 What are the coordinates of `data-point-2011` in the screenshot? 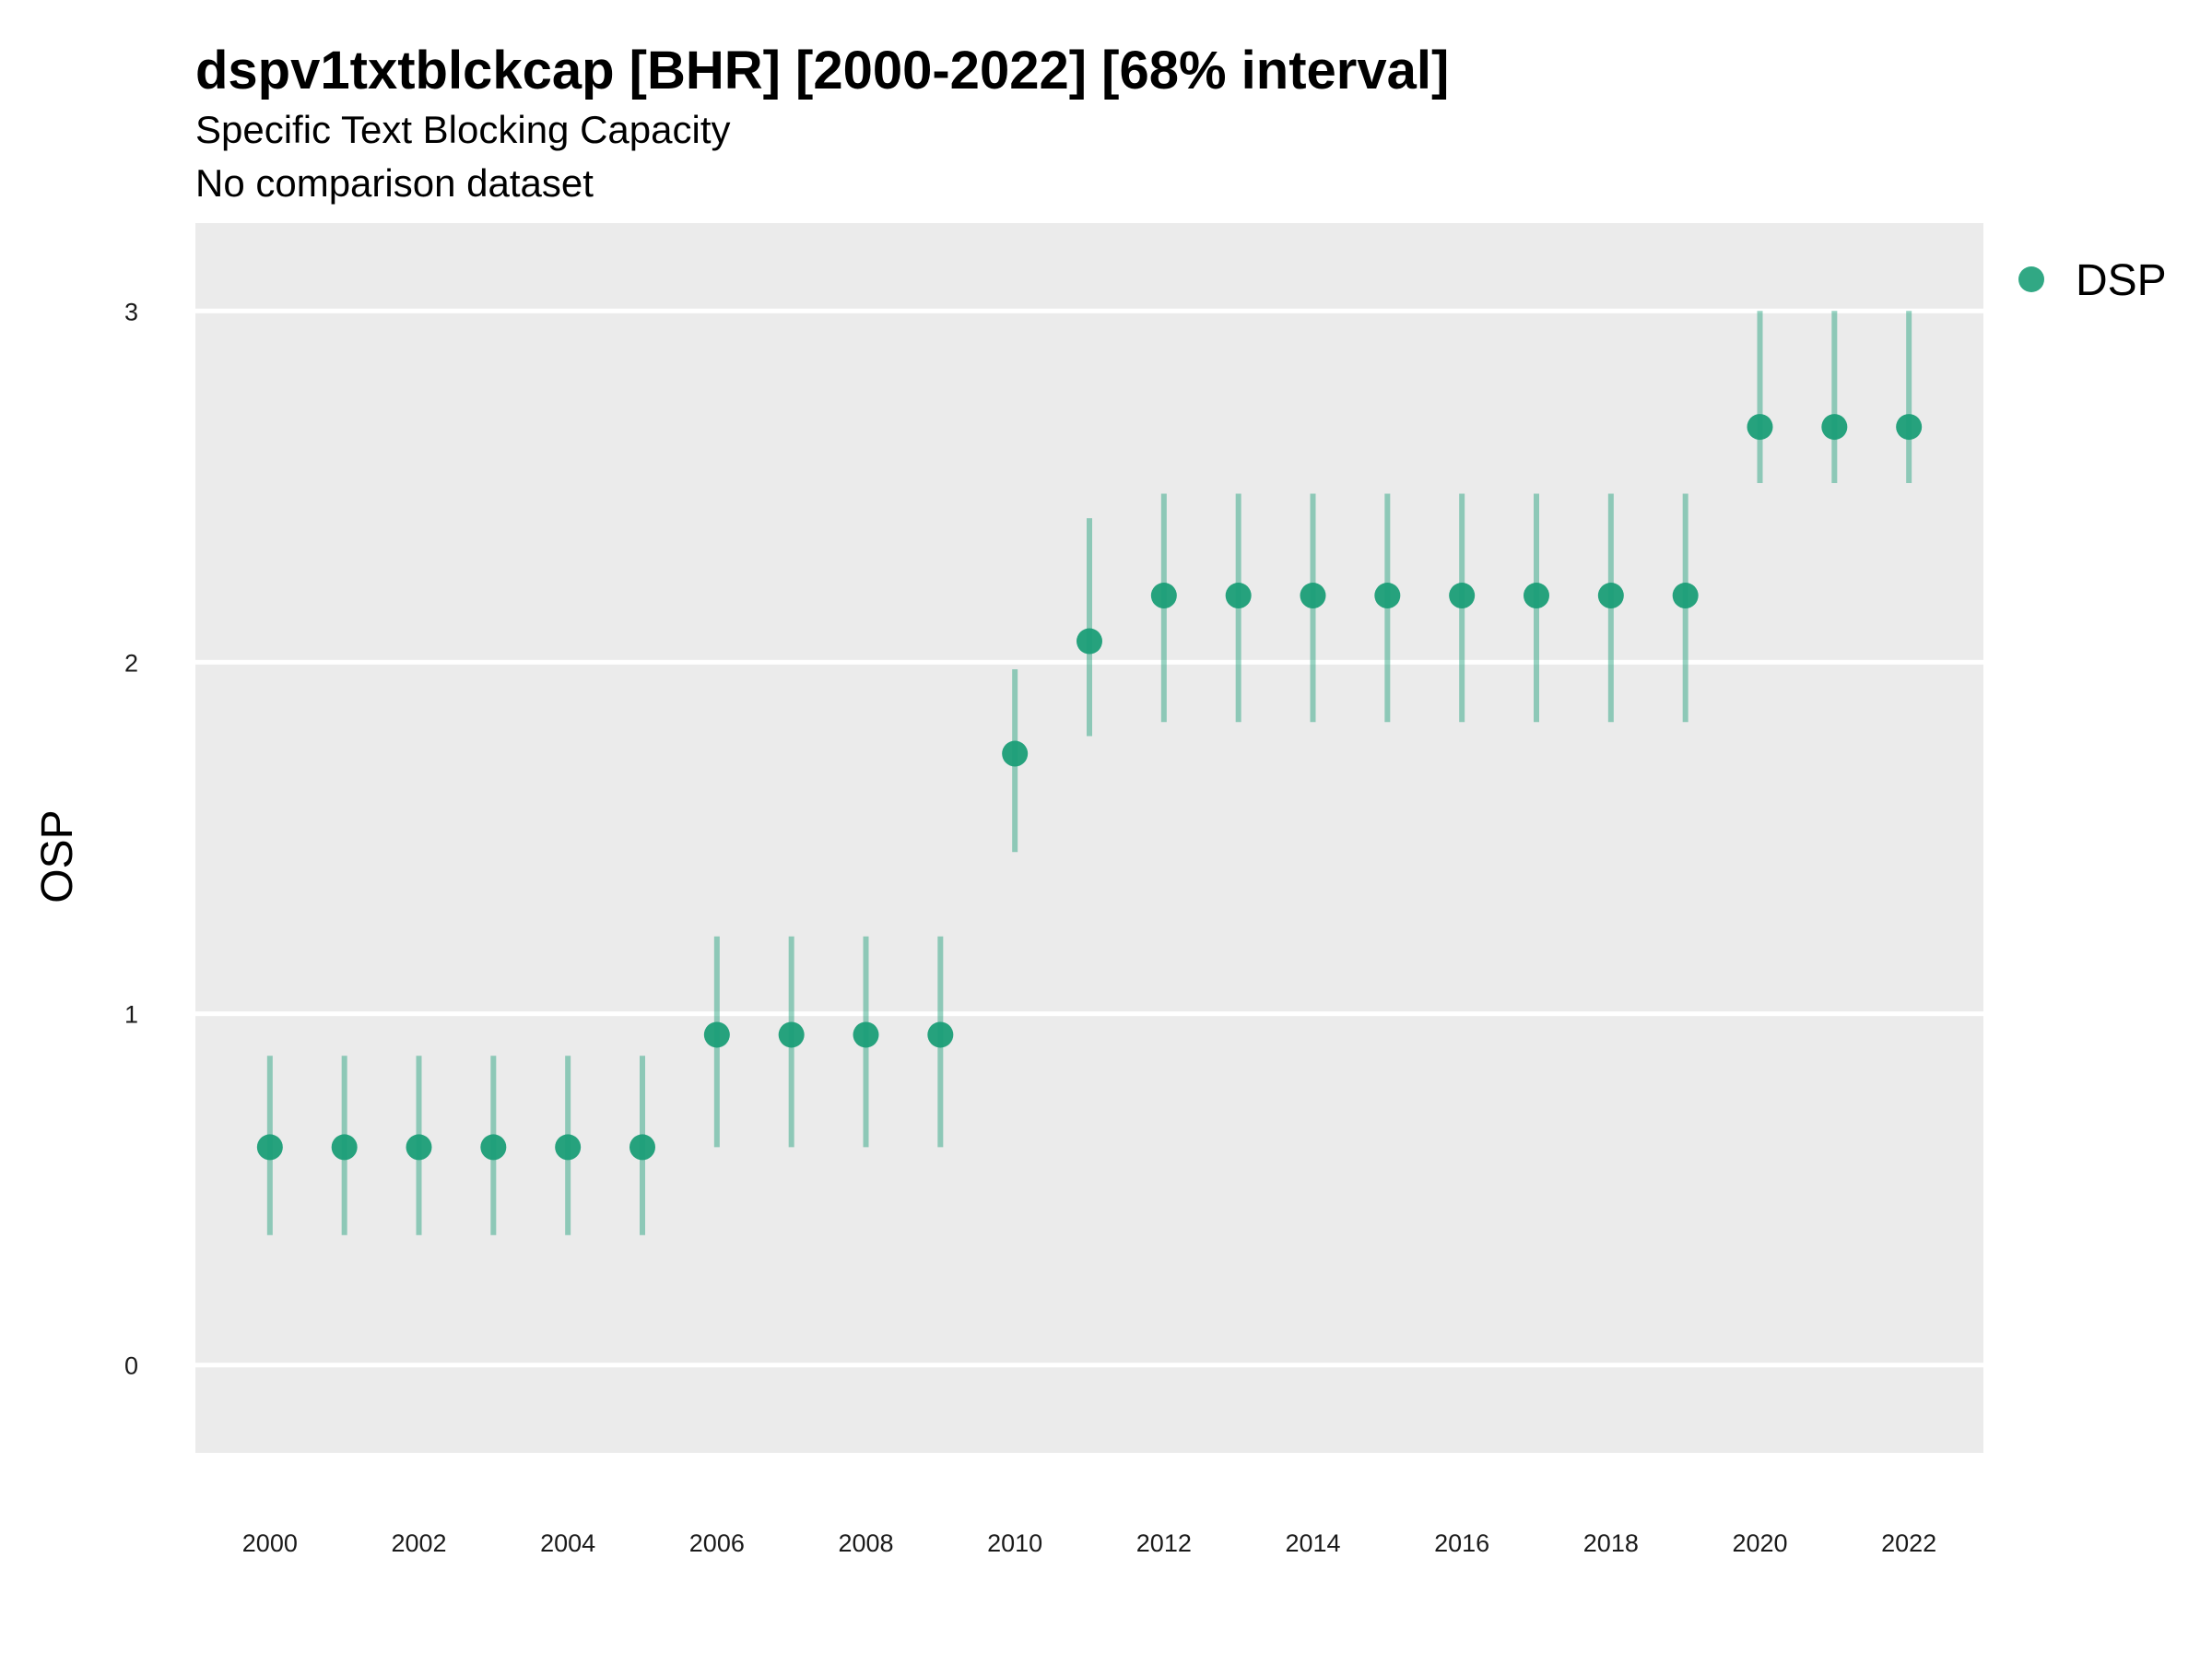 It's located at (1089, 641).